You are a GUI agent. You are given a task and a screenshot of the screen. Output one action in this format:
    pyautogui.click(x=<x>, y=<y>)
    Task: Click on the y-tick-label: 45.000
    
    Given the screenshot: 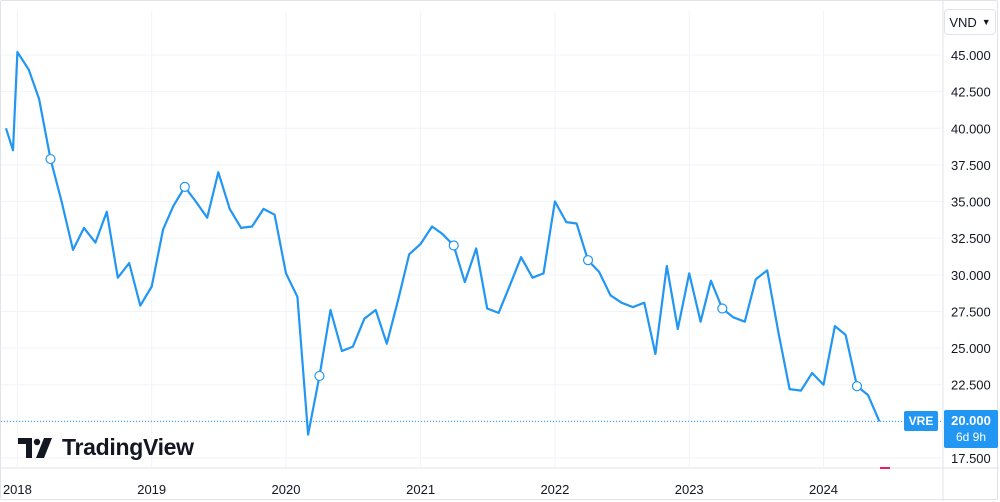 What is the action you would take?
    pyautogui.click(x=971, y=55)
    